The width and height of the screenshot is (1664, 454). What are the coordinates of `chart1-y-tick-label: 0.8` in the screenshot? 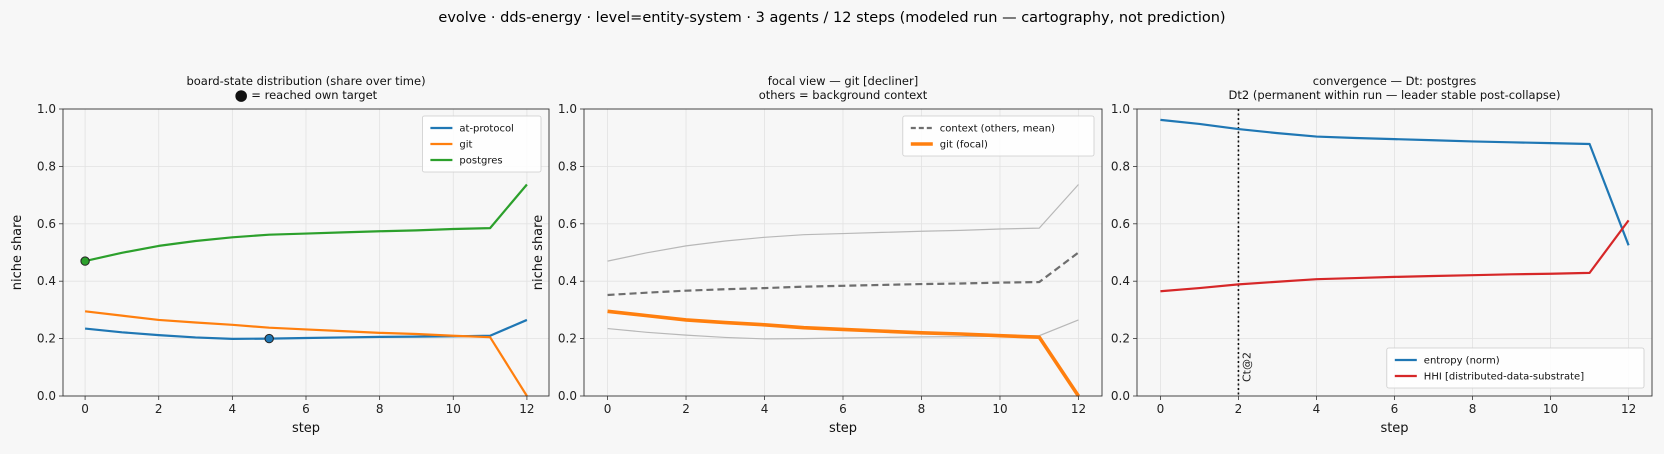 It's located at (46, 166).